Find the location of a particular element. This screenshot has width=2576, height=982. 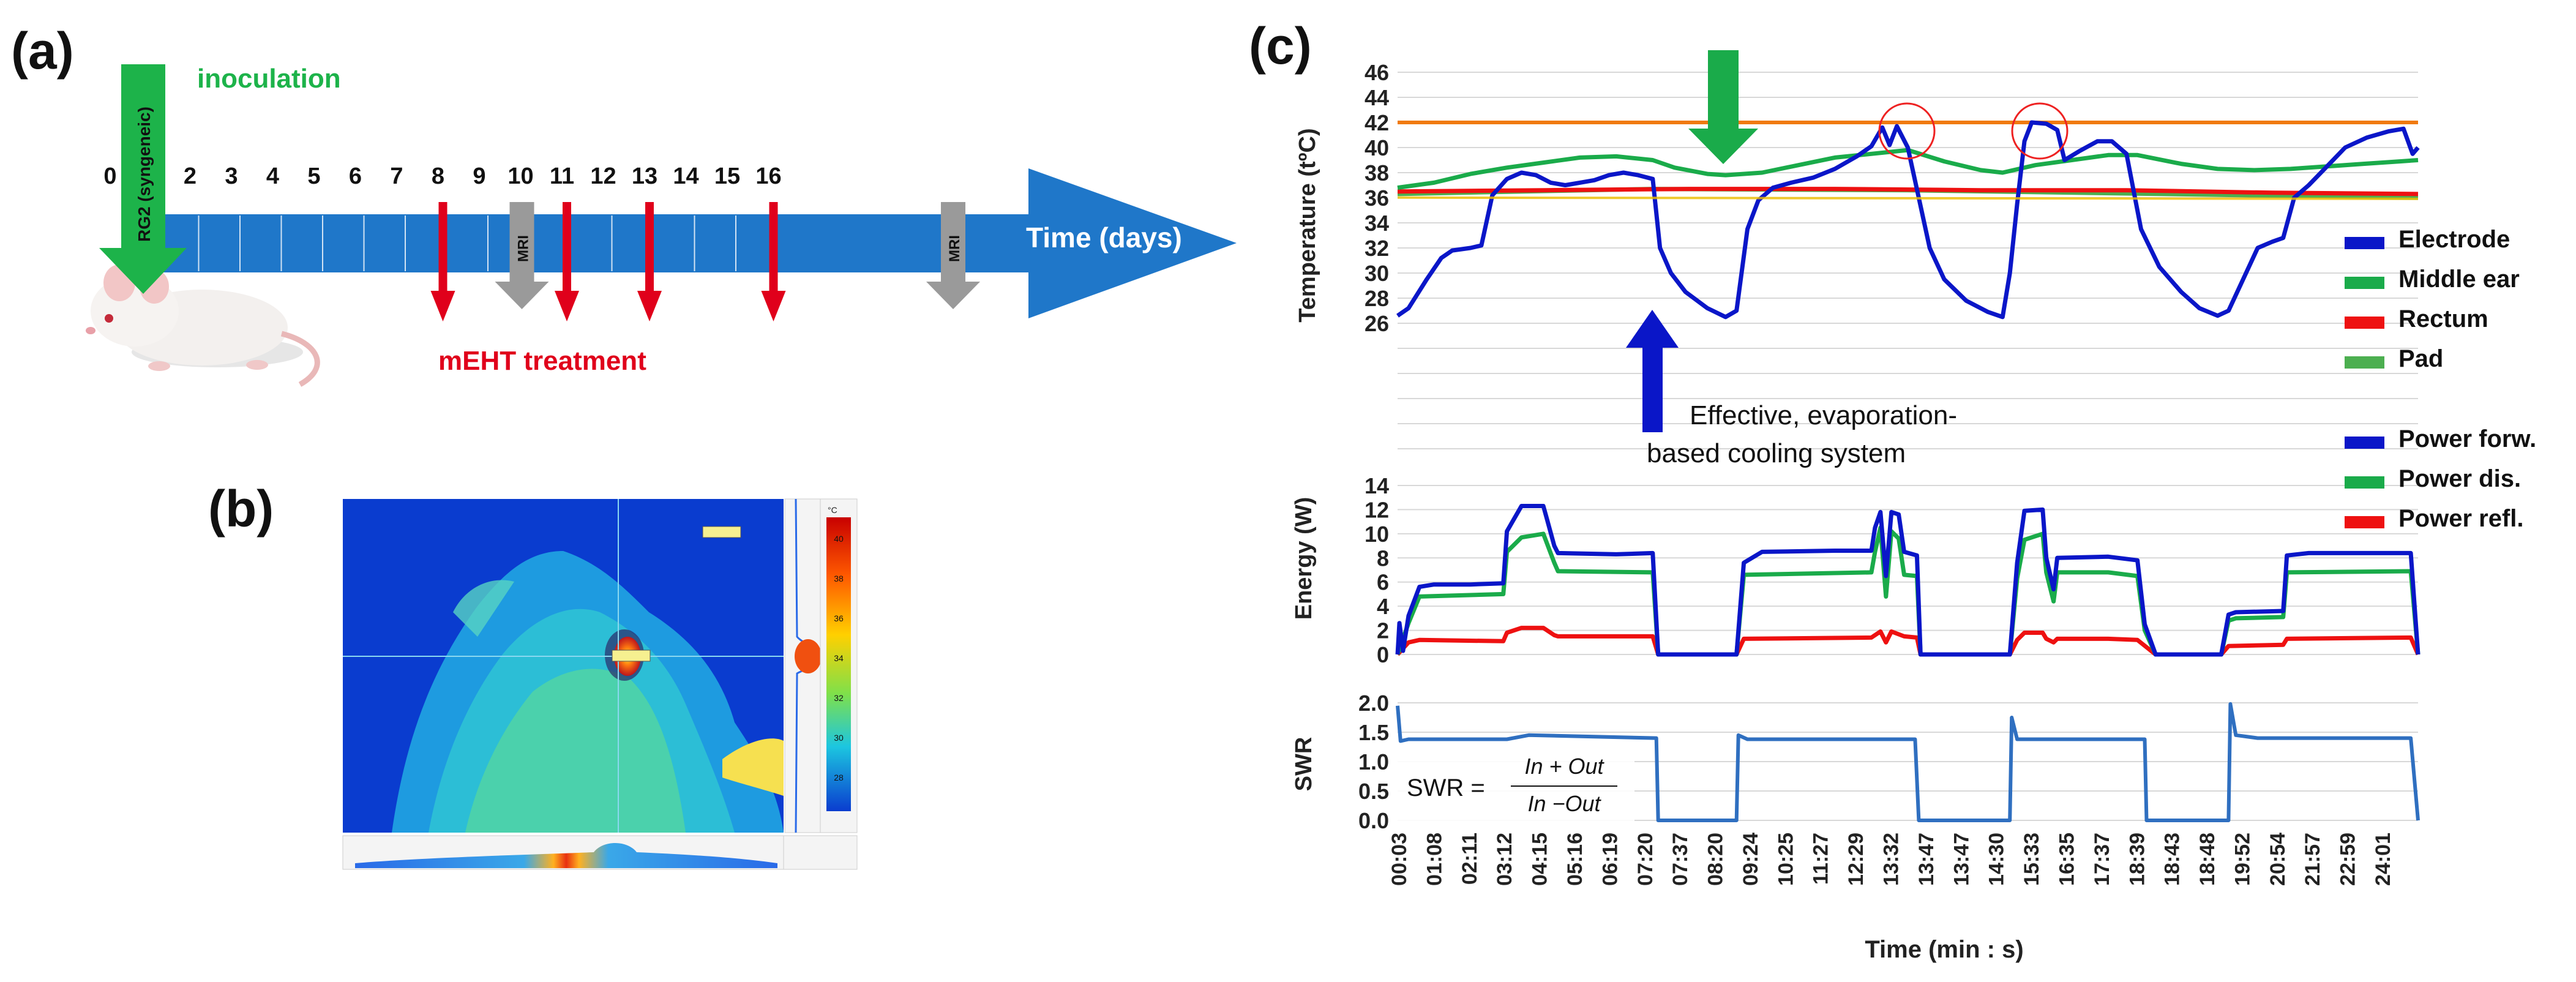

treatment-arrows is located at coordinates (608, 261).